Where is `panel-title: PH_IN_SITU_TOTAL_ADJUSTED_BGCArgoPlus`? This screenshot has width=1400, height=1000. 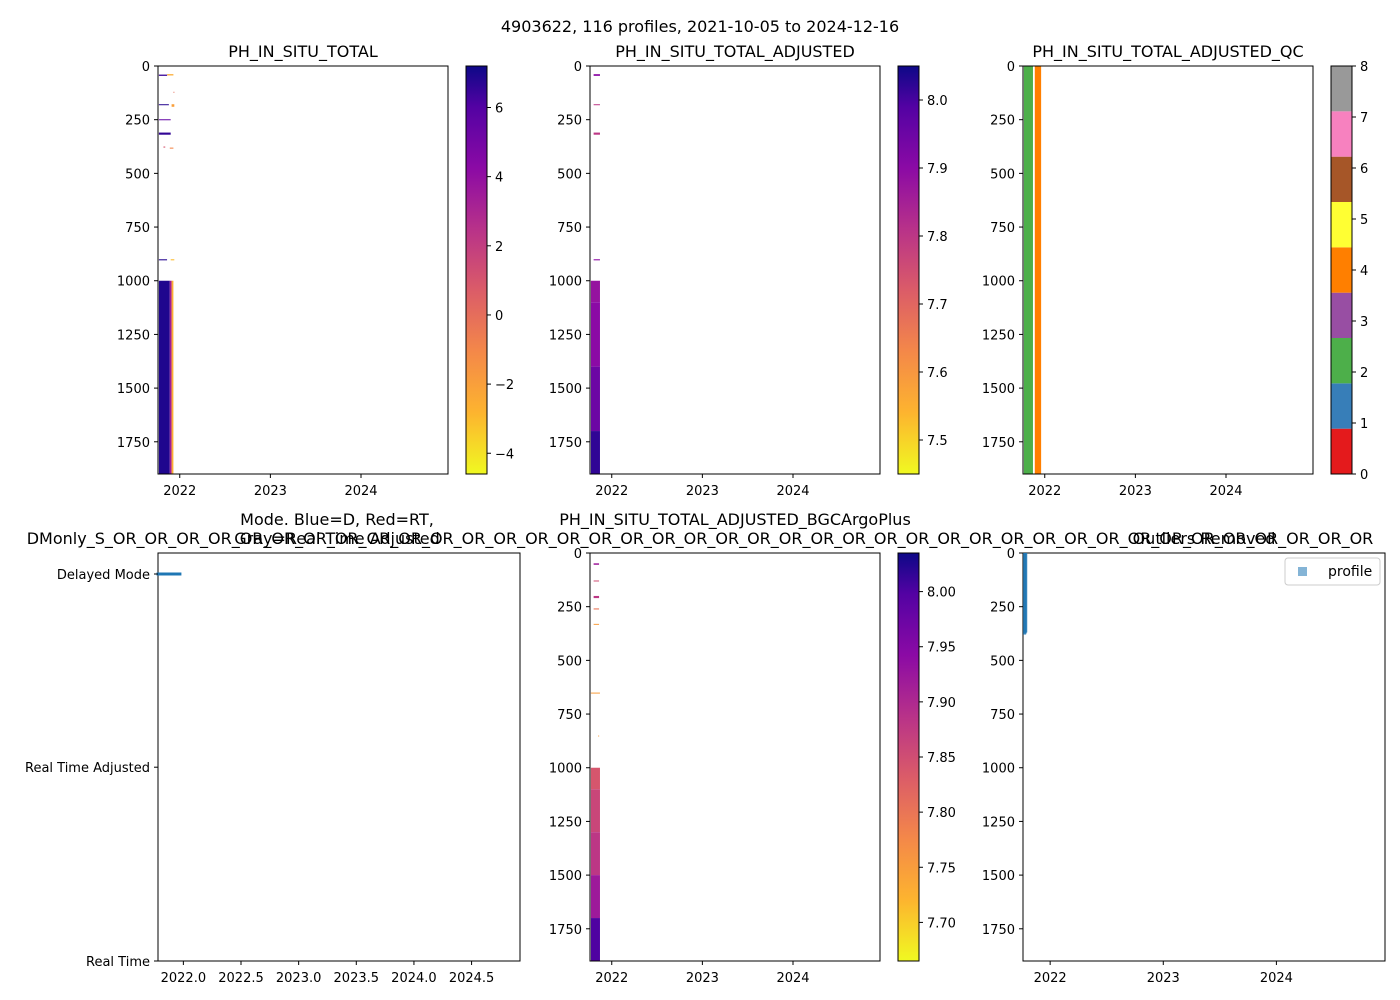 panel-title: PH_IN_SITU_TOTAL_ADJUSTED_BGCArgoPlus is located at coordinates (735, 520).